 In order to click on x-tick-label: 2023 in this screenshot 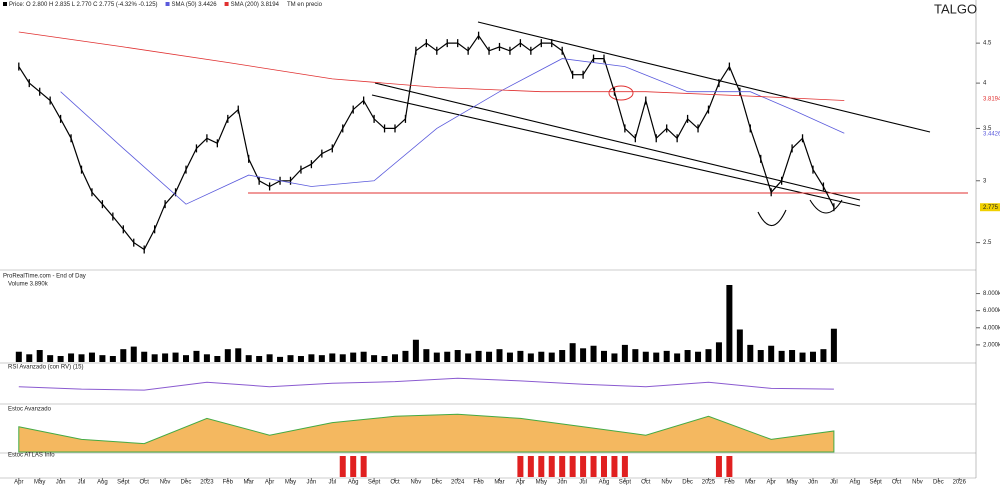, I will do `click(207, 482)`.